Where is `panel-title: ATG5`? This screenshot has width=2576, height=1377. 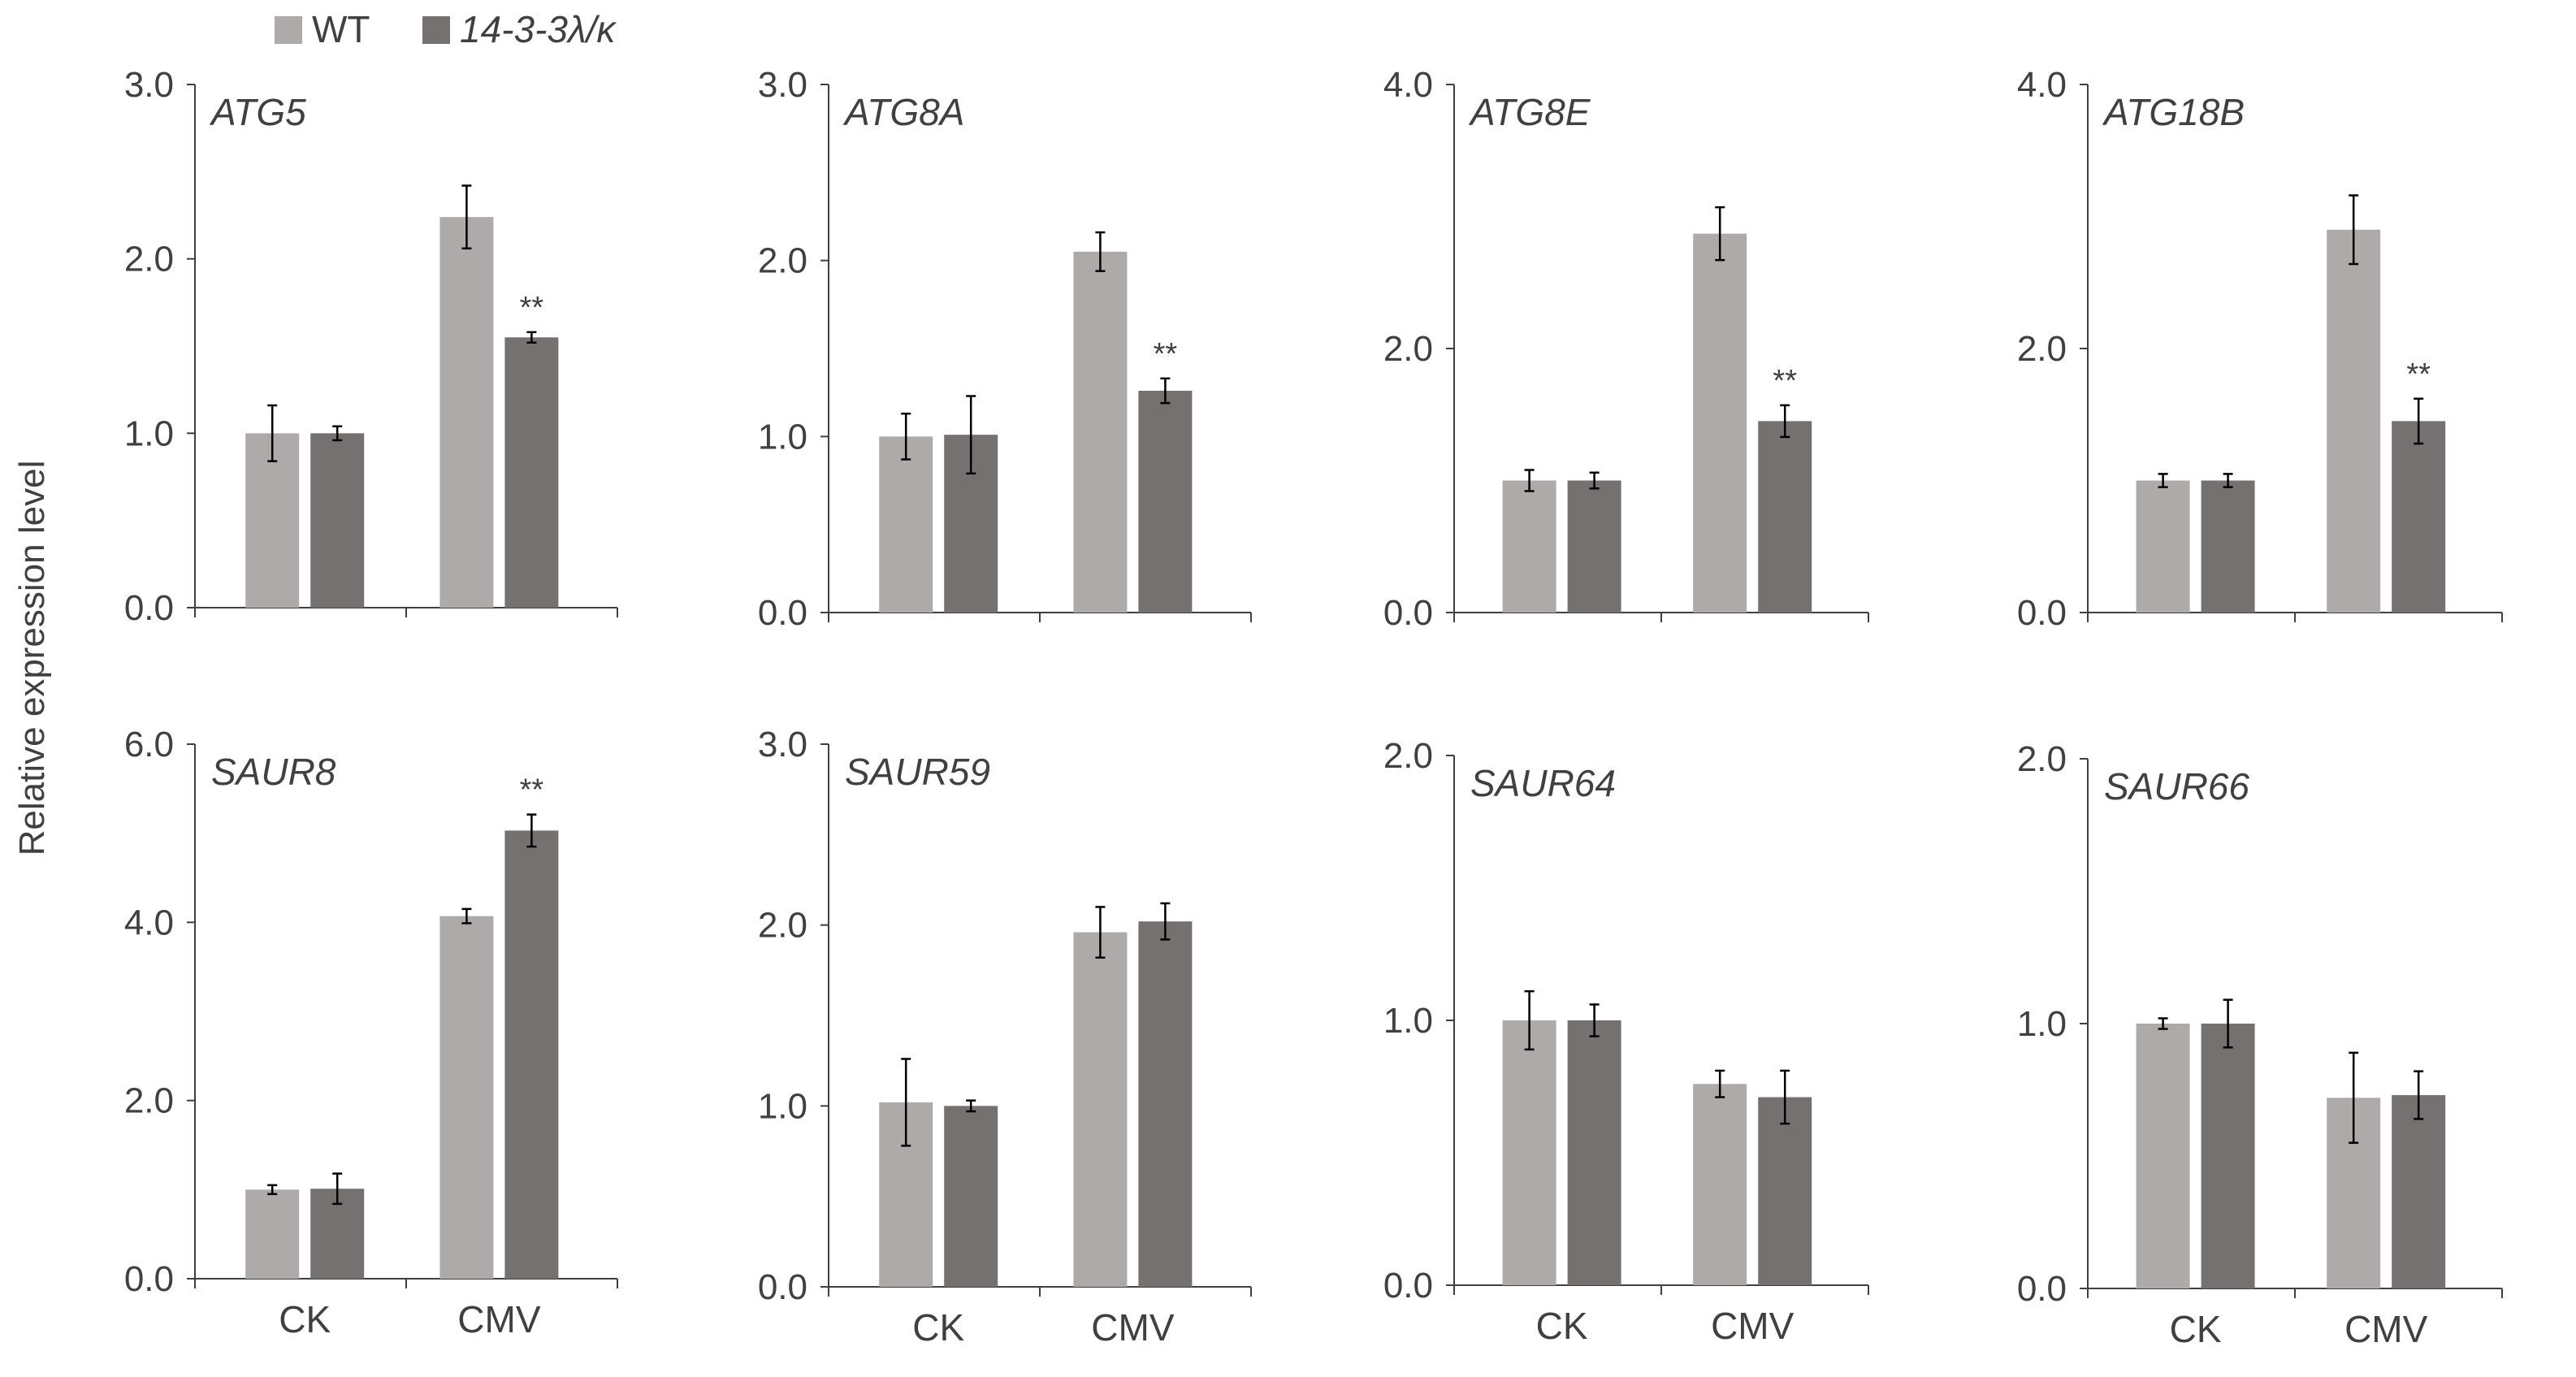 panel-title: ATG5 is located at coordinates (257, 112).